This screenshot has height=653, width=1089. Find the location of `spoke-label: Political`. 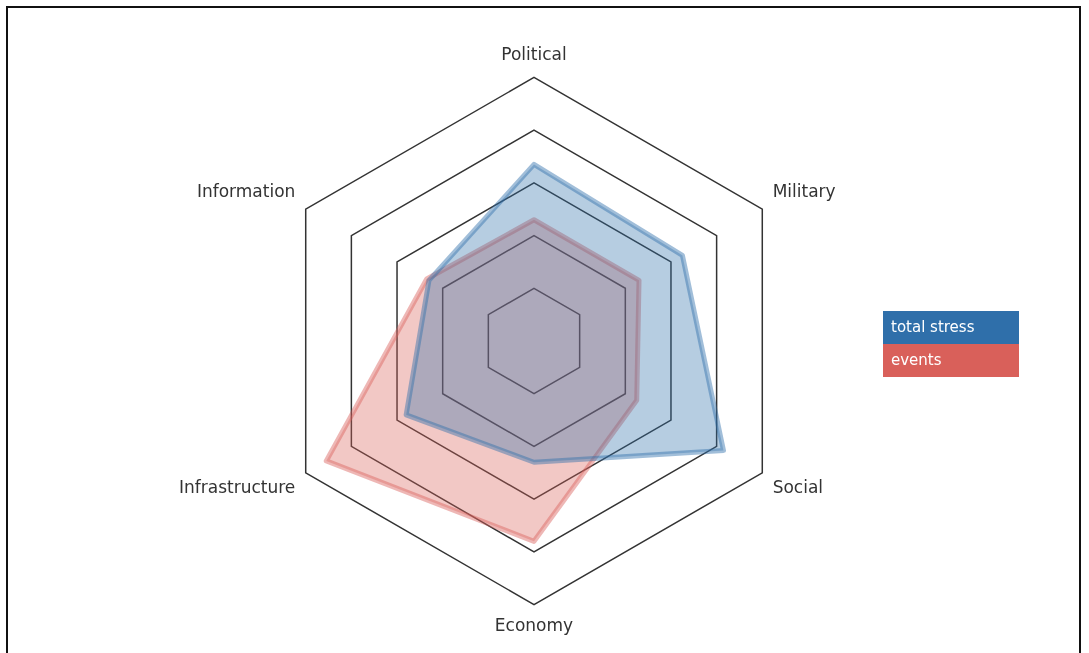

spoke-label: Political is located at coordinates (534, 53).